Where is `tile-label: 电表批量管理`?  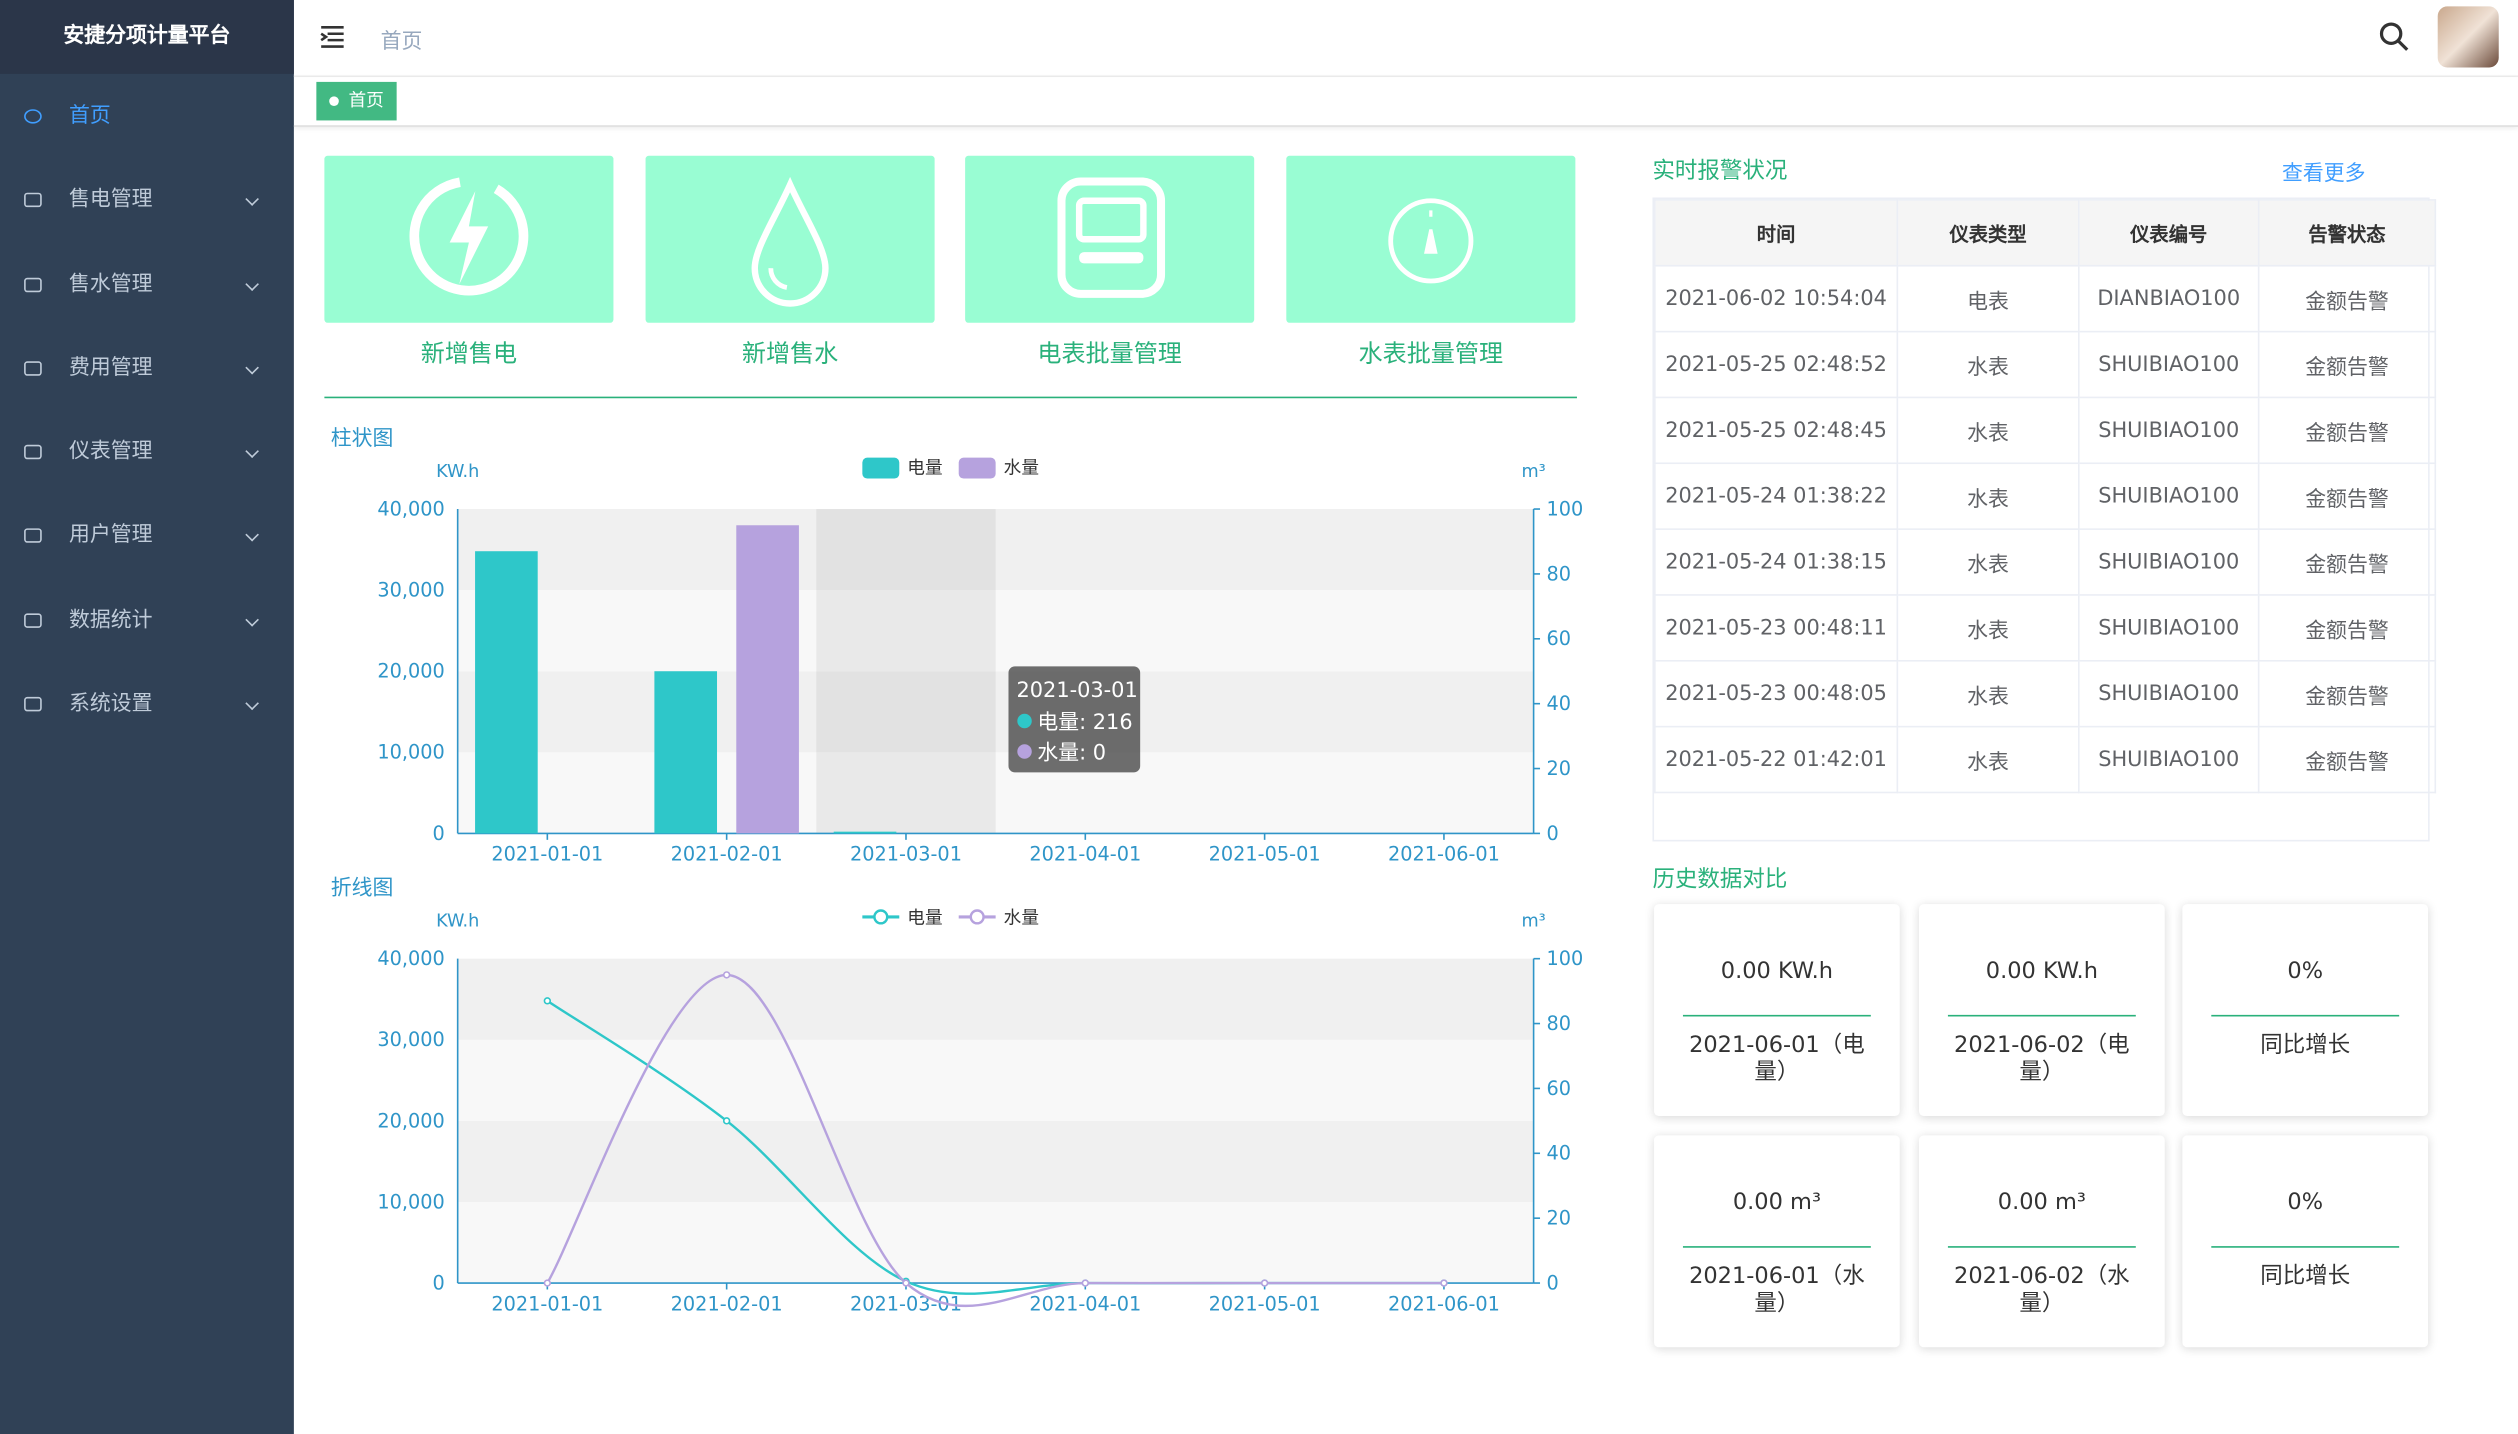 tile-label: 电表批量管理 is located at coordinates (1109, 353).